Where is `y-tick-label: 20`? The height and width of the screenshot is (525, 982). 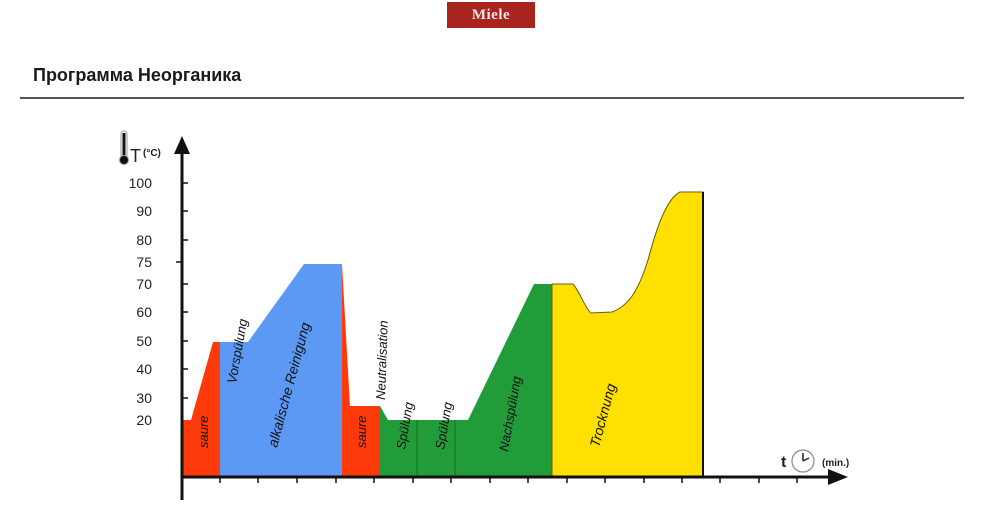 y-tick-label: 20 is located at coordinates (144, 420).